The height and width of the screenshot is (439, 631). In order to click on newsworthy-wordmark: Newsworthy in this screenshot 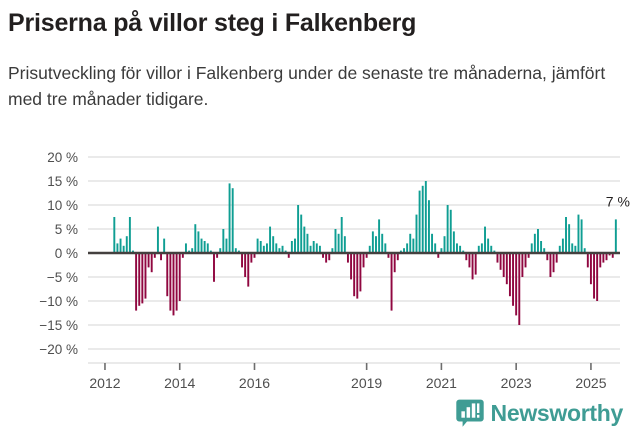, I will do `click(557, 413)`.